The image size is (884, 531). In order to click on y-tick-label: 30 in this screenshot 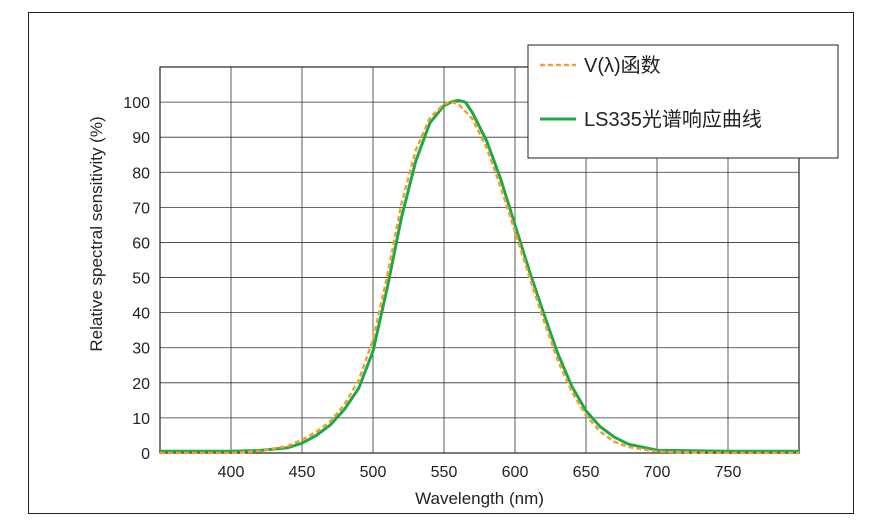, I will do `click(141, 349)`.